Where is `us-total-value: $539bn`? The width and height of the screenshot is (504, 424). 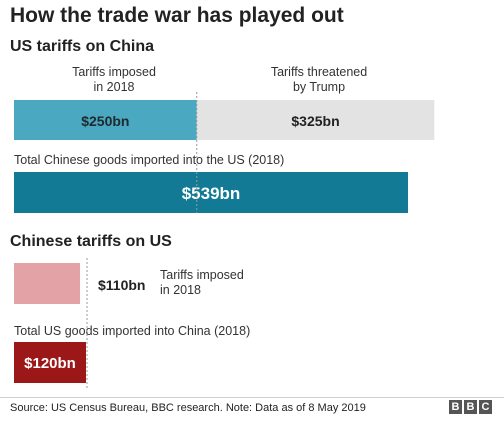
us-total-value: $539bn is located at coordinates (211, 193).